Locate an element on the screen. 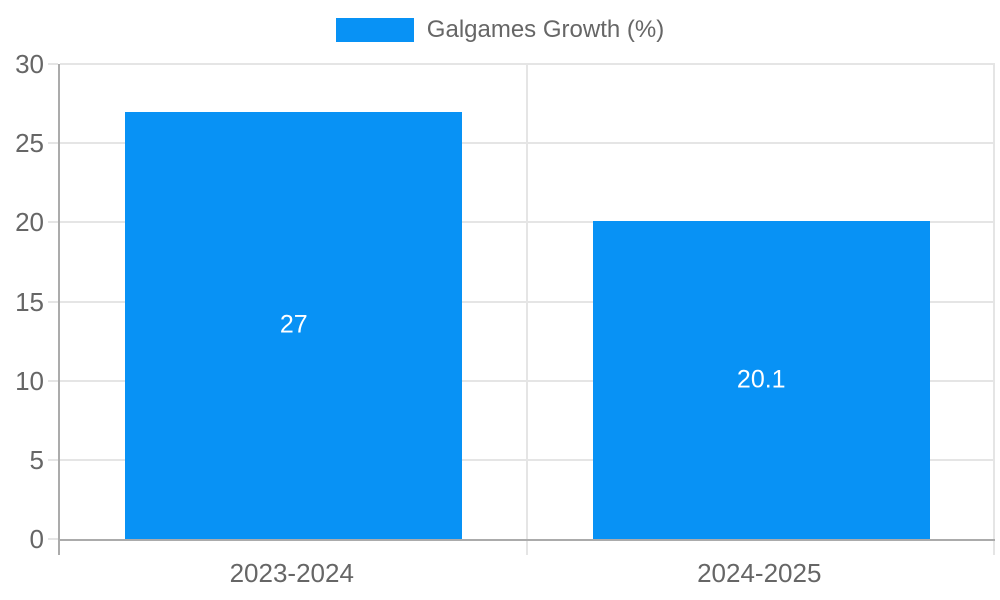 The image size is (1000, 600). x-axis-category-label: 2024-2025 is located at coordinates (759, 573).